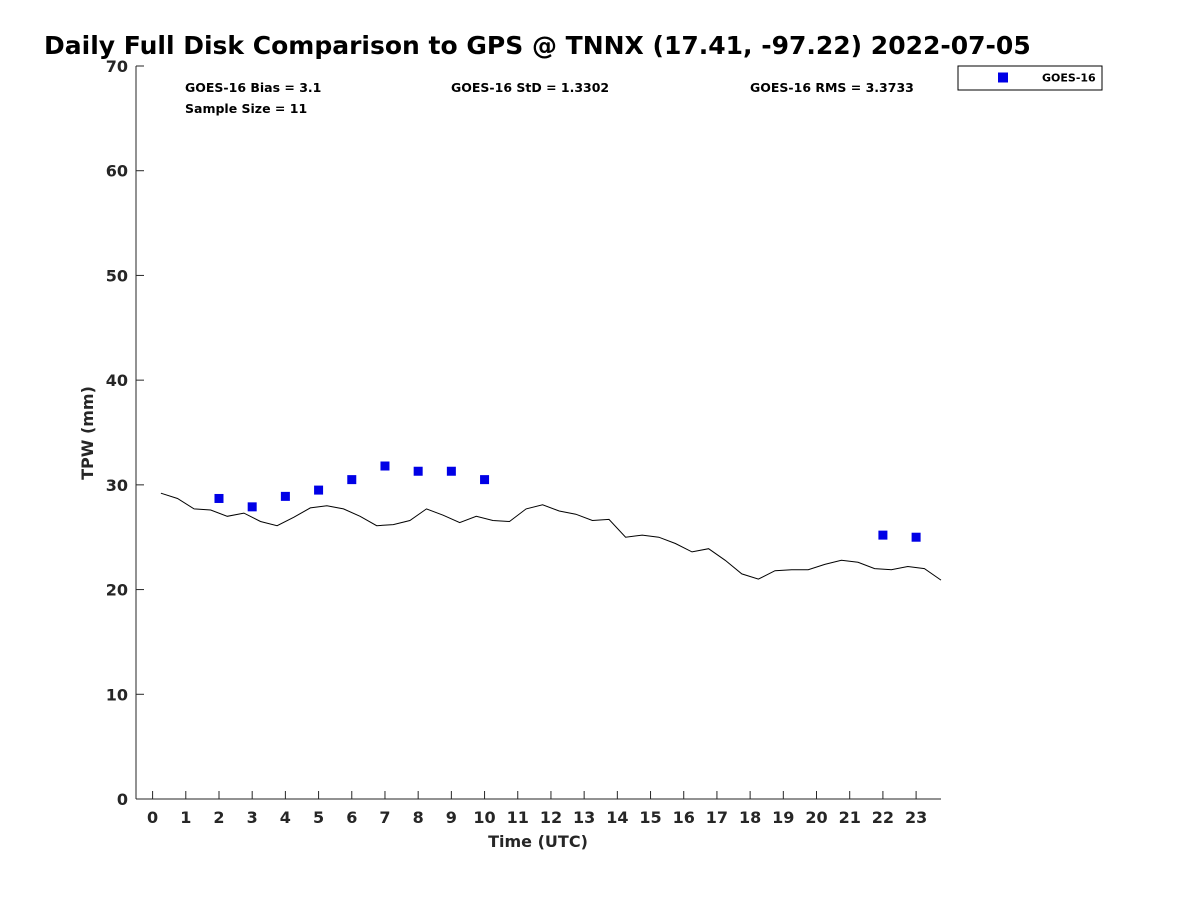 The image size is (1200, 900). Describe the element at coordinates (152, 817) in the screenshot. I see `x-tick-label: 0` at that location.